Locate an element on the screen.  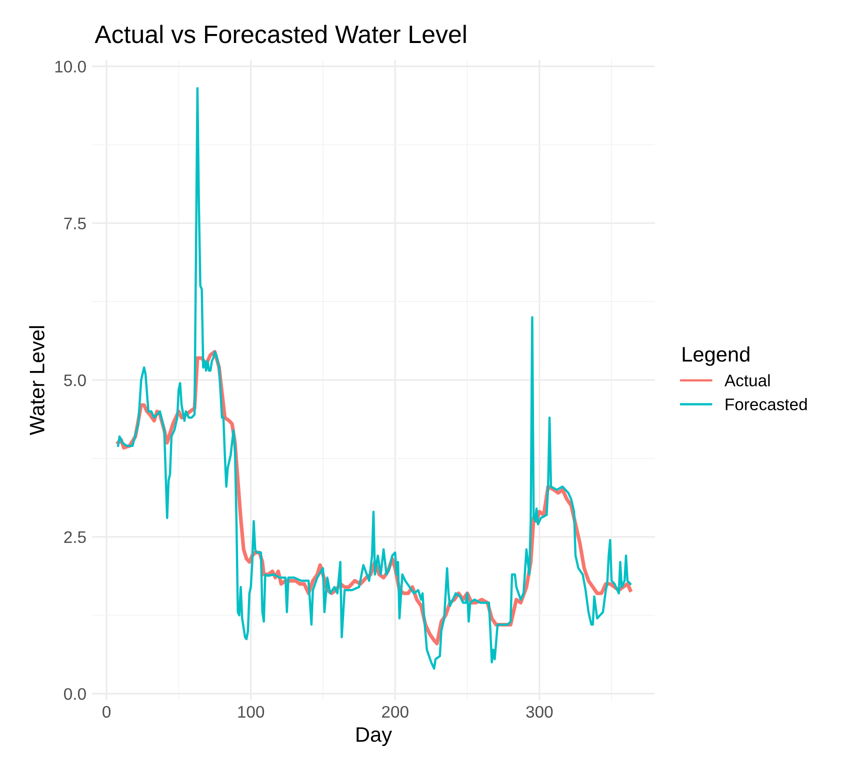
y-axis-title: Water Level is located at coordinates (36, 381).